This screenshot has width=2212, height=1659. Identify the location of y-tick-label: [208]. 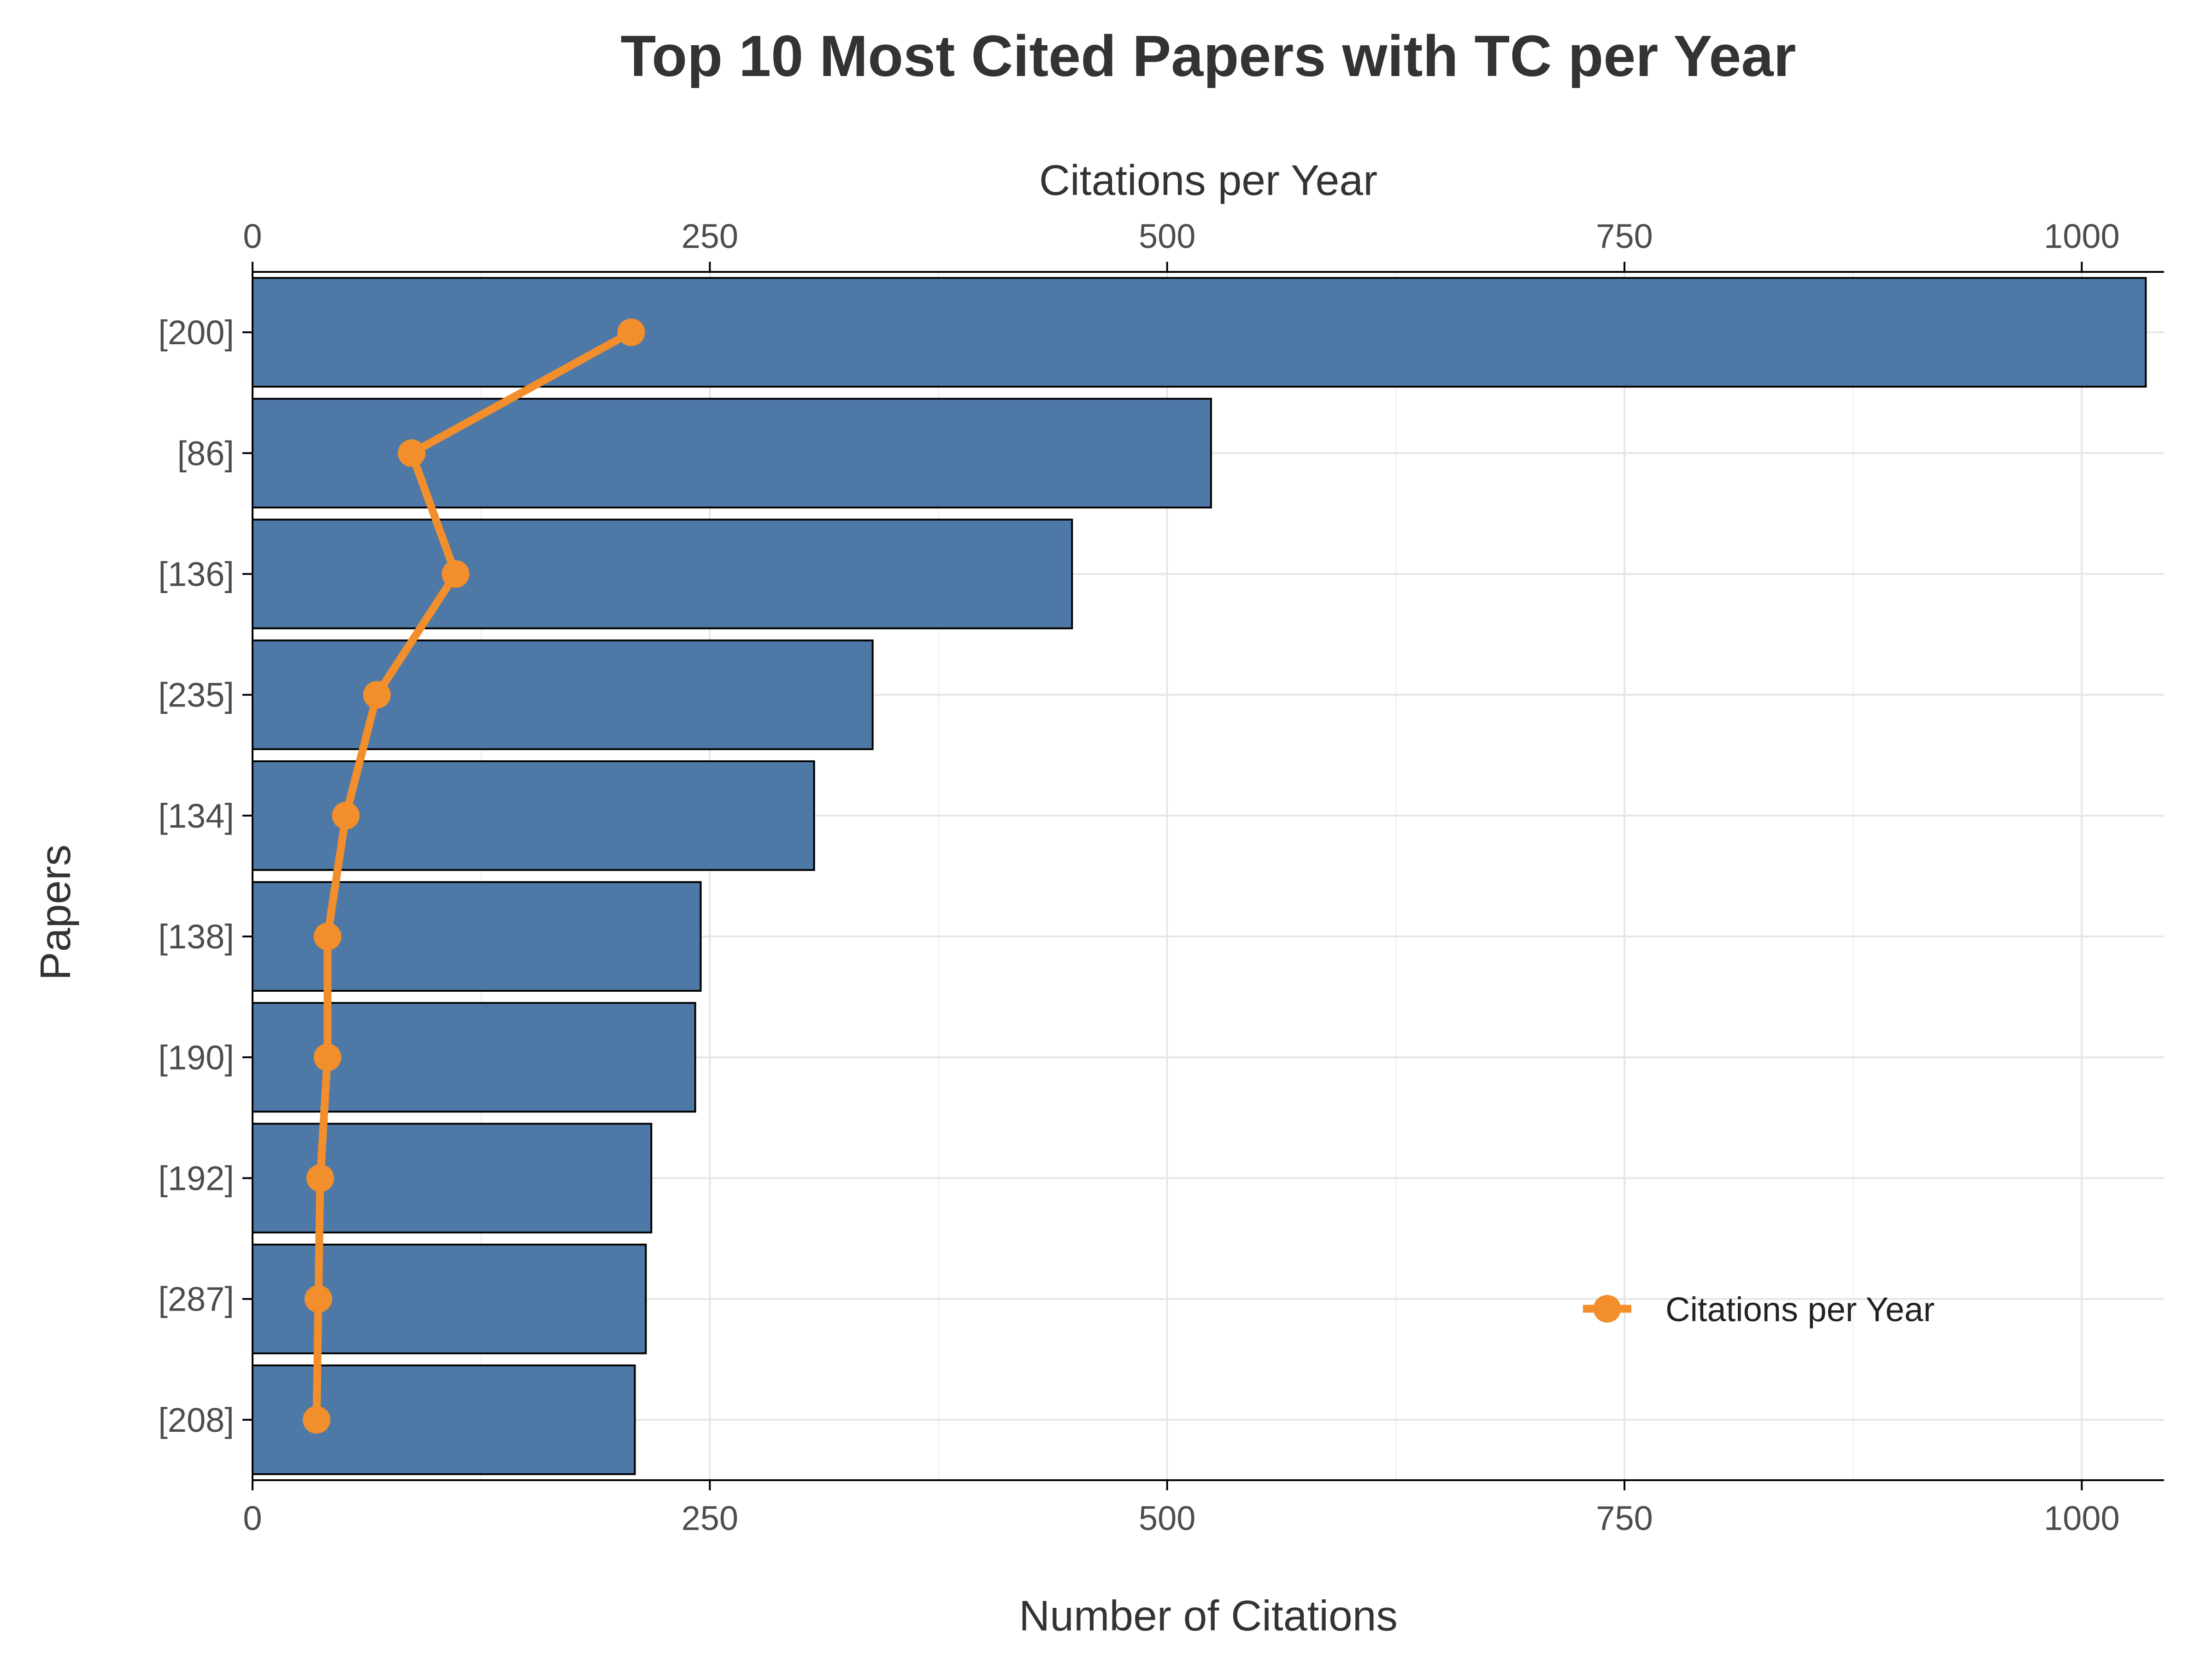
(196, 1420).